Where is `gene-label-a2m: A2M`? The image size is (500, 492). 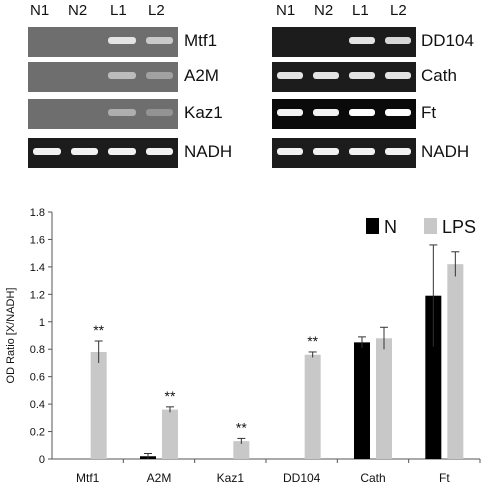
gene-label-a2m: A2M is located at coordinates (201, 75).